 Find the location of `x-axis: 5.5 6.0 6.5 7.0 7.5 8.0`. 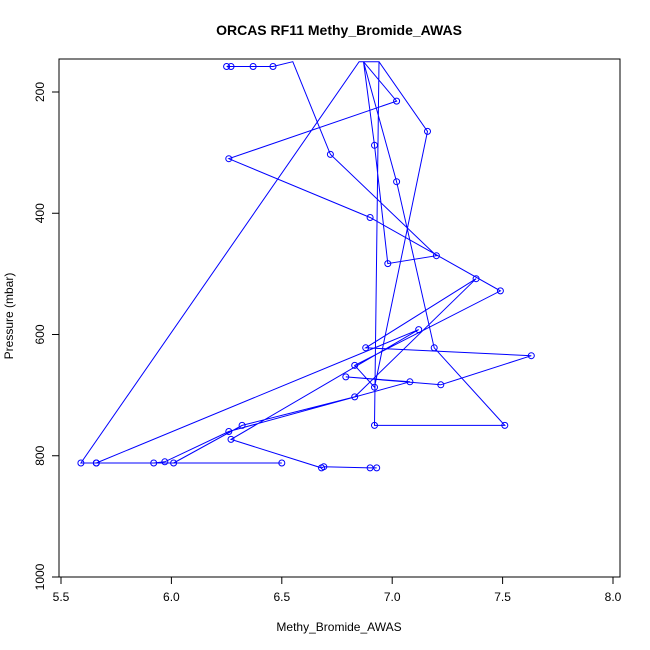

x-axis: 5.5 6.0 6.5 7.0 7.5 8.0 is located at coordinates (337, 590).